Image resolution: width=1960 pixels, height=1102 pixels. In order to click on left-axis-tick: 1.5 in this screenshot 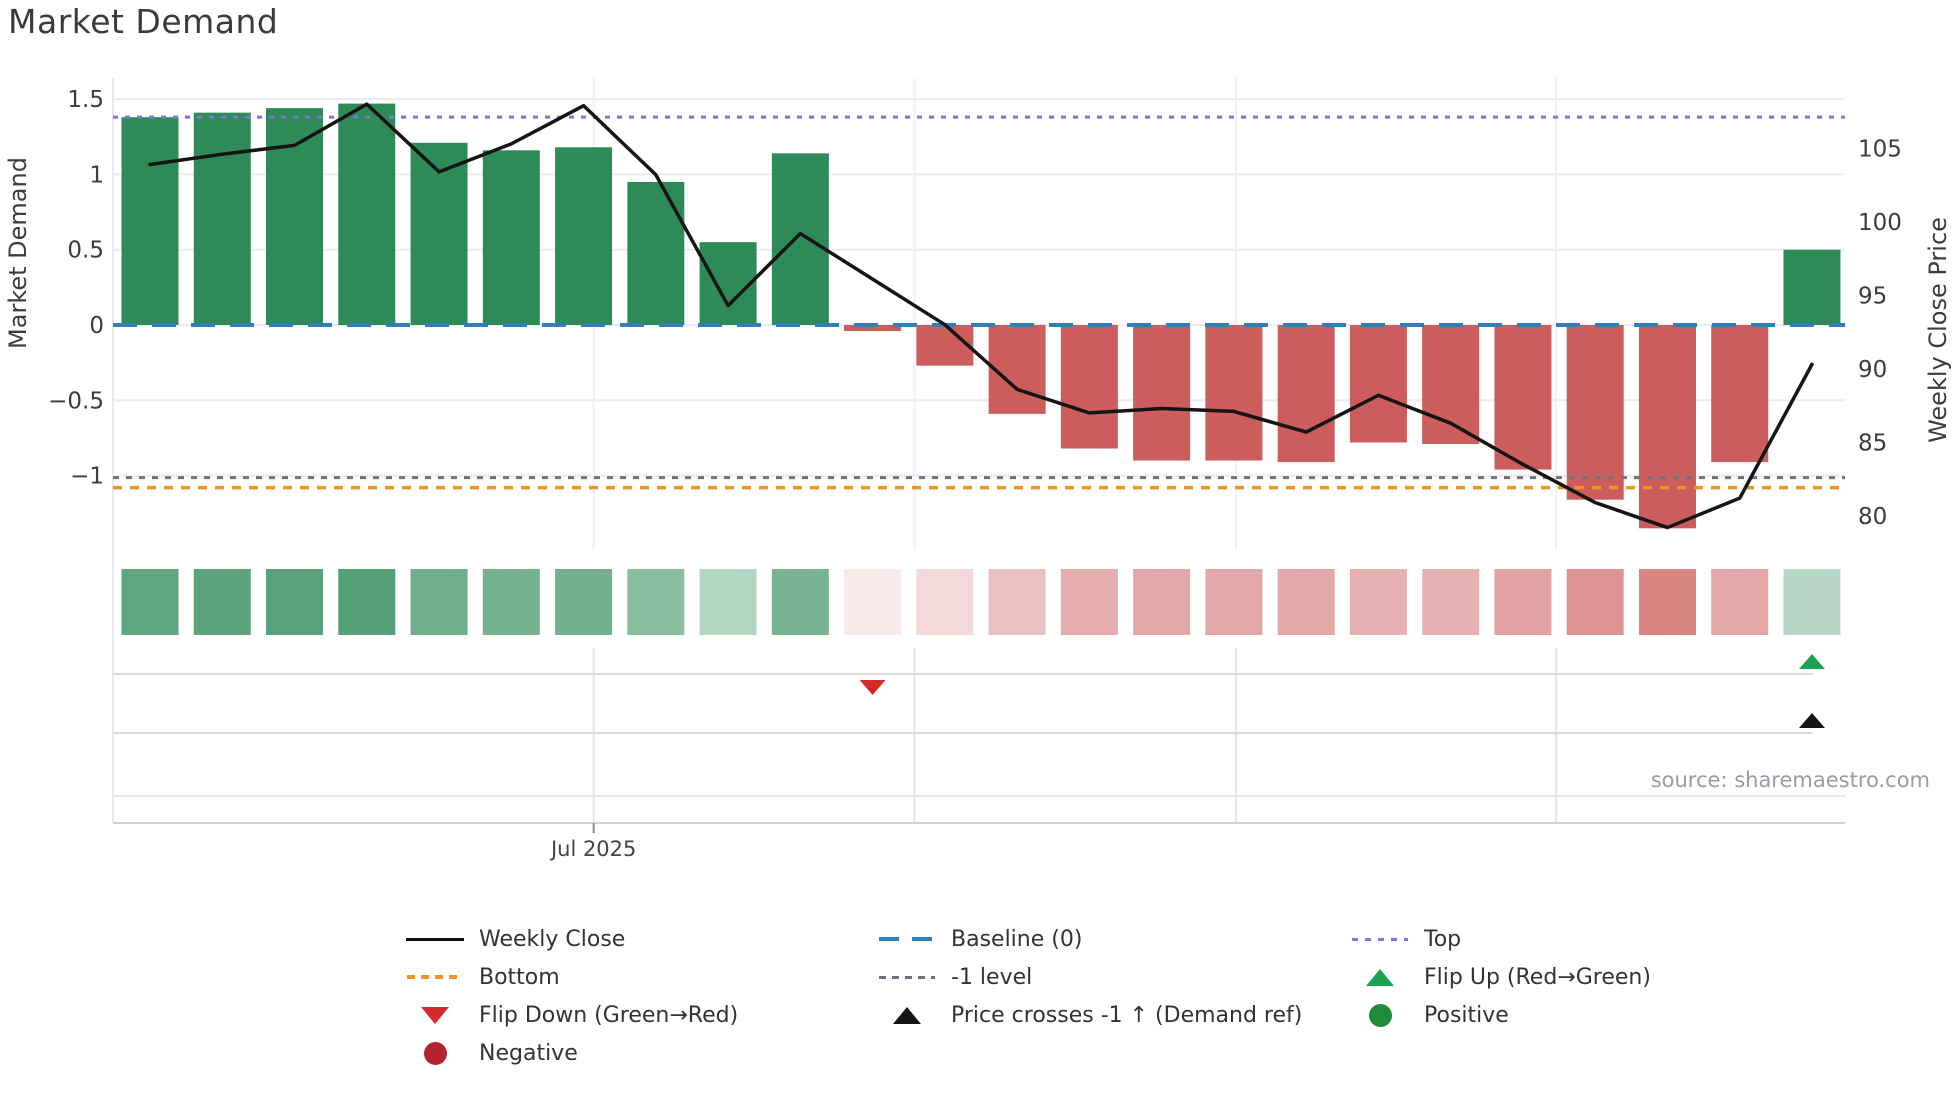, I will do `click(85, 100)`.